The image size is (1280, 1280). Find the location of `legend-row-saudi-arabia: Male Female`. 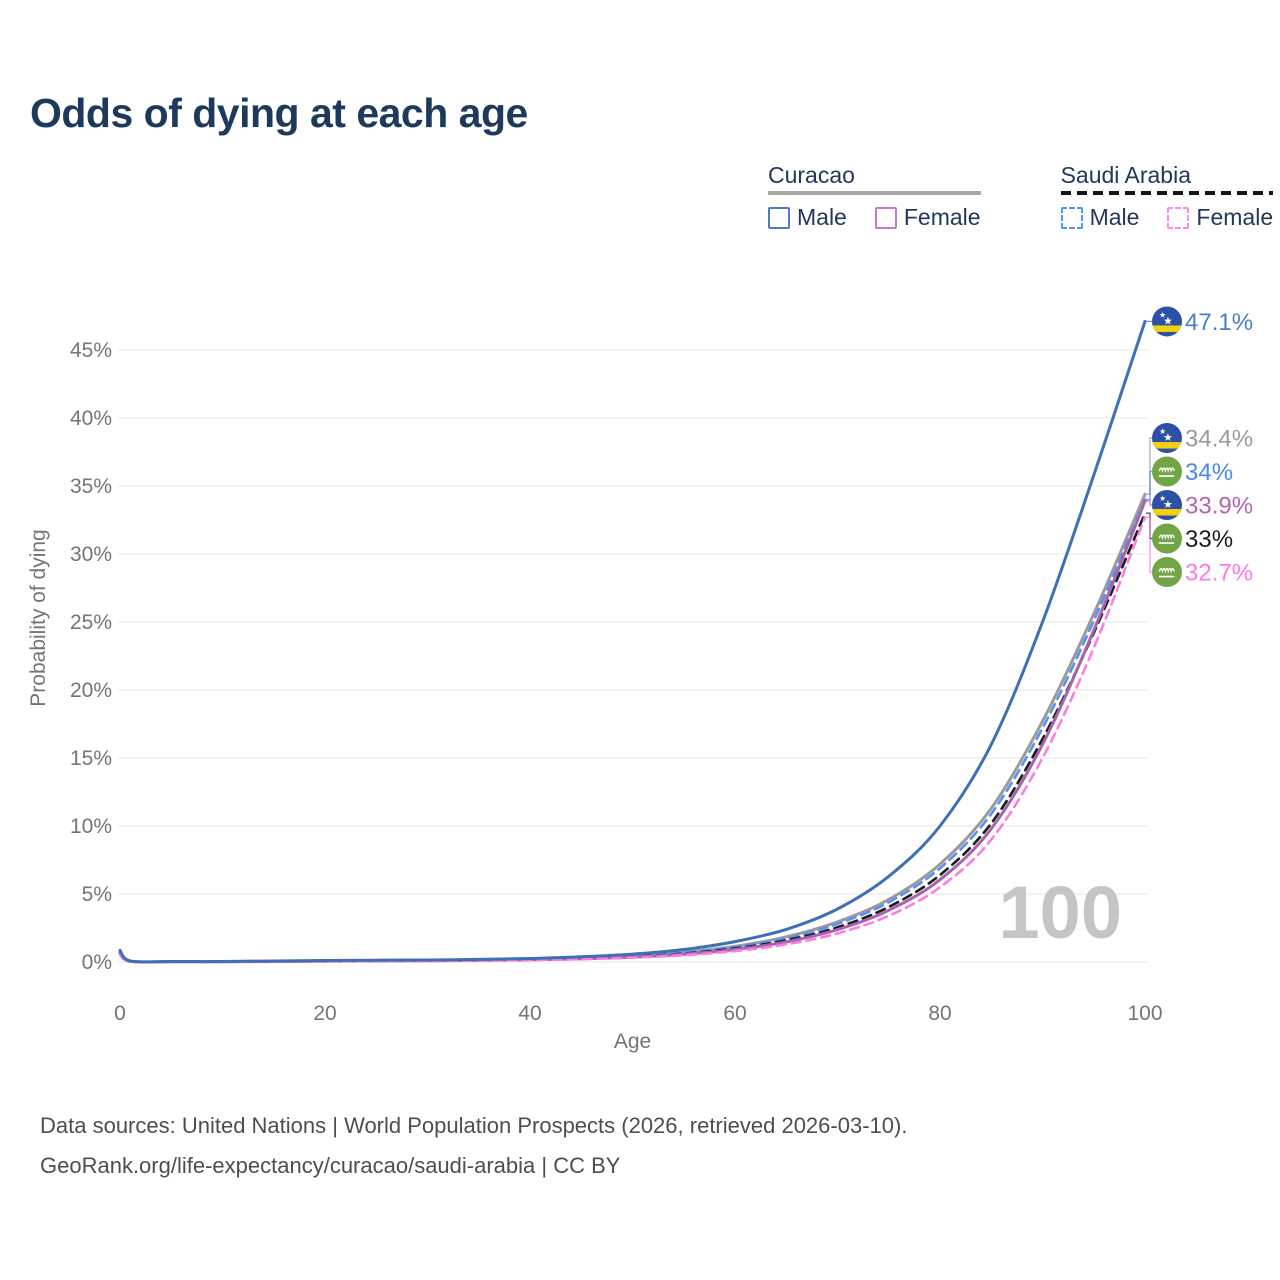

legend-row-saudi-arabia: Male Female is located at coordinates (1166, 217).